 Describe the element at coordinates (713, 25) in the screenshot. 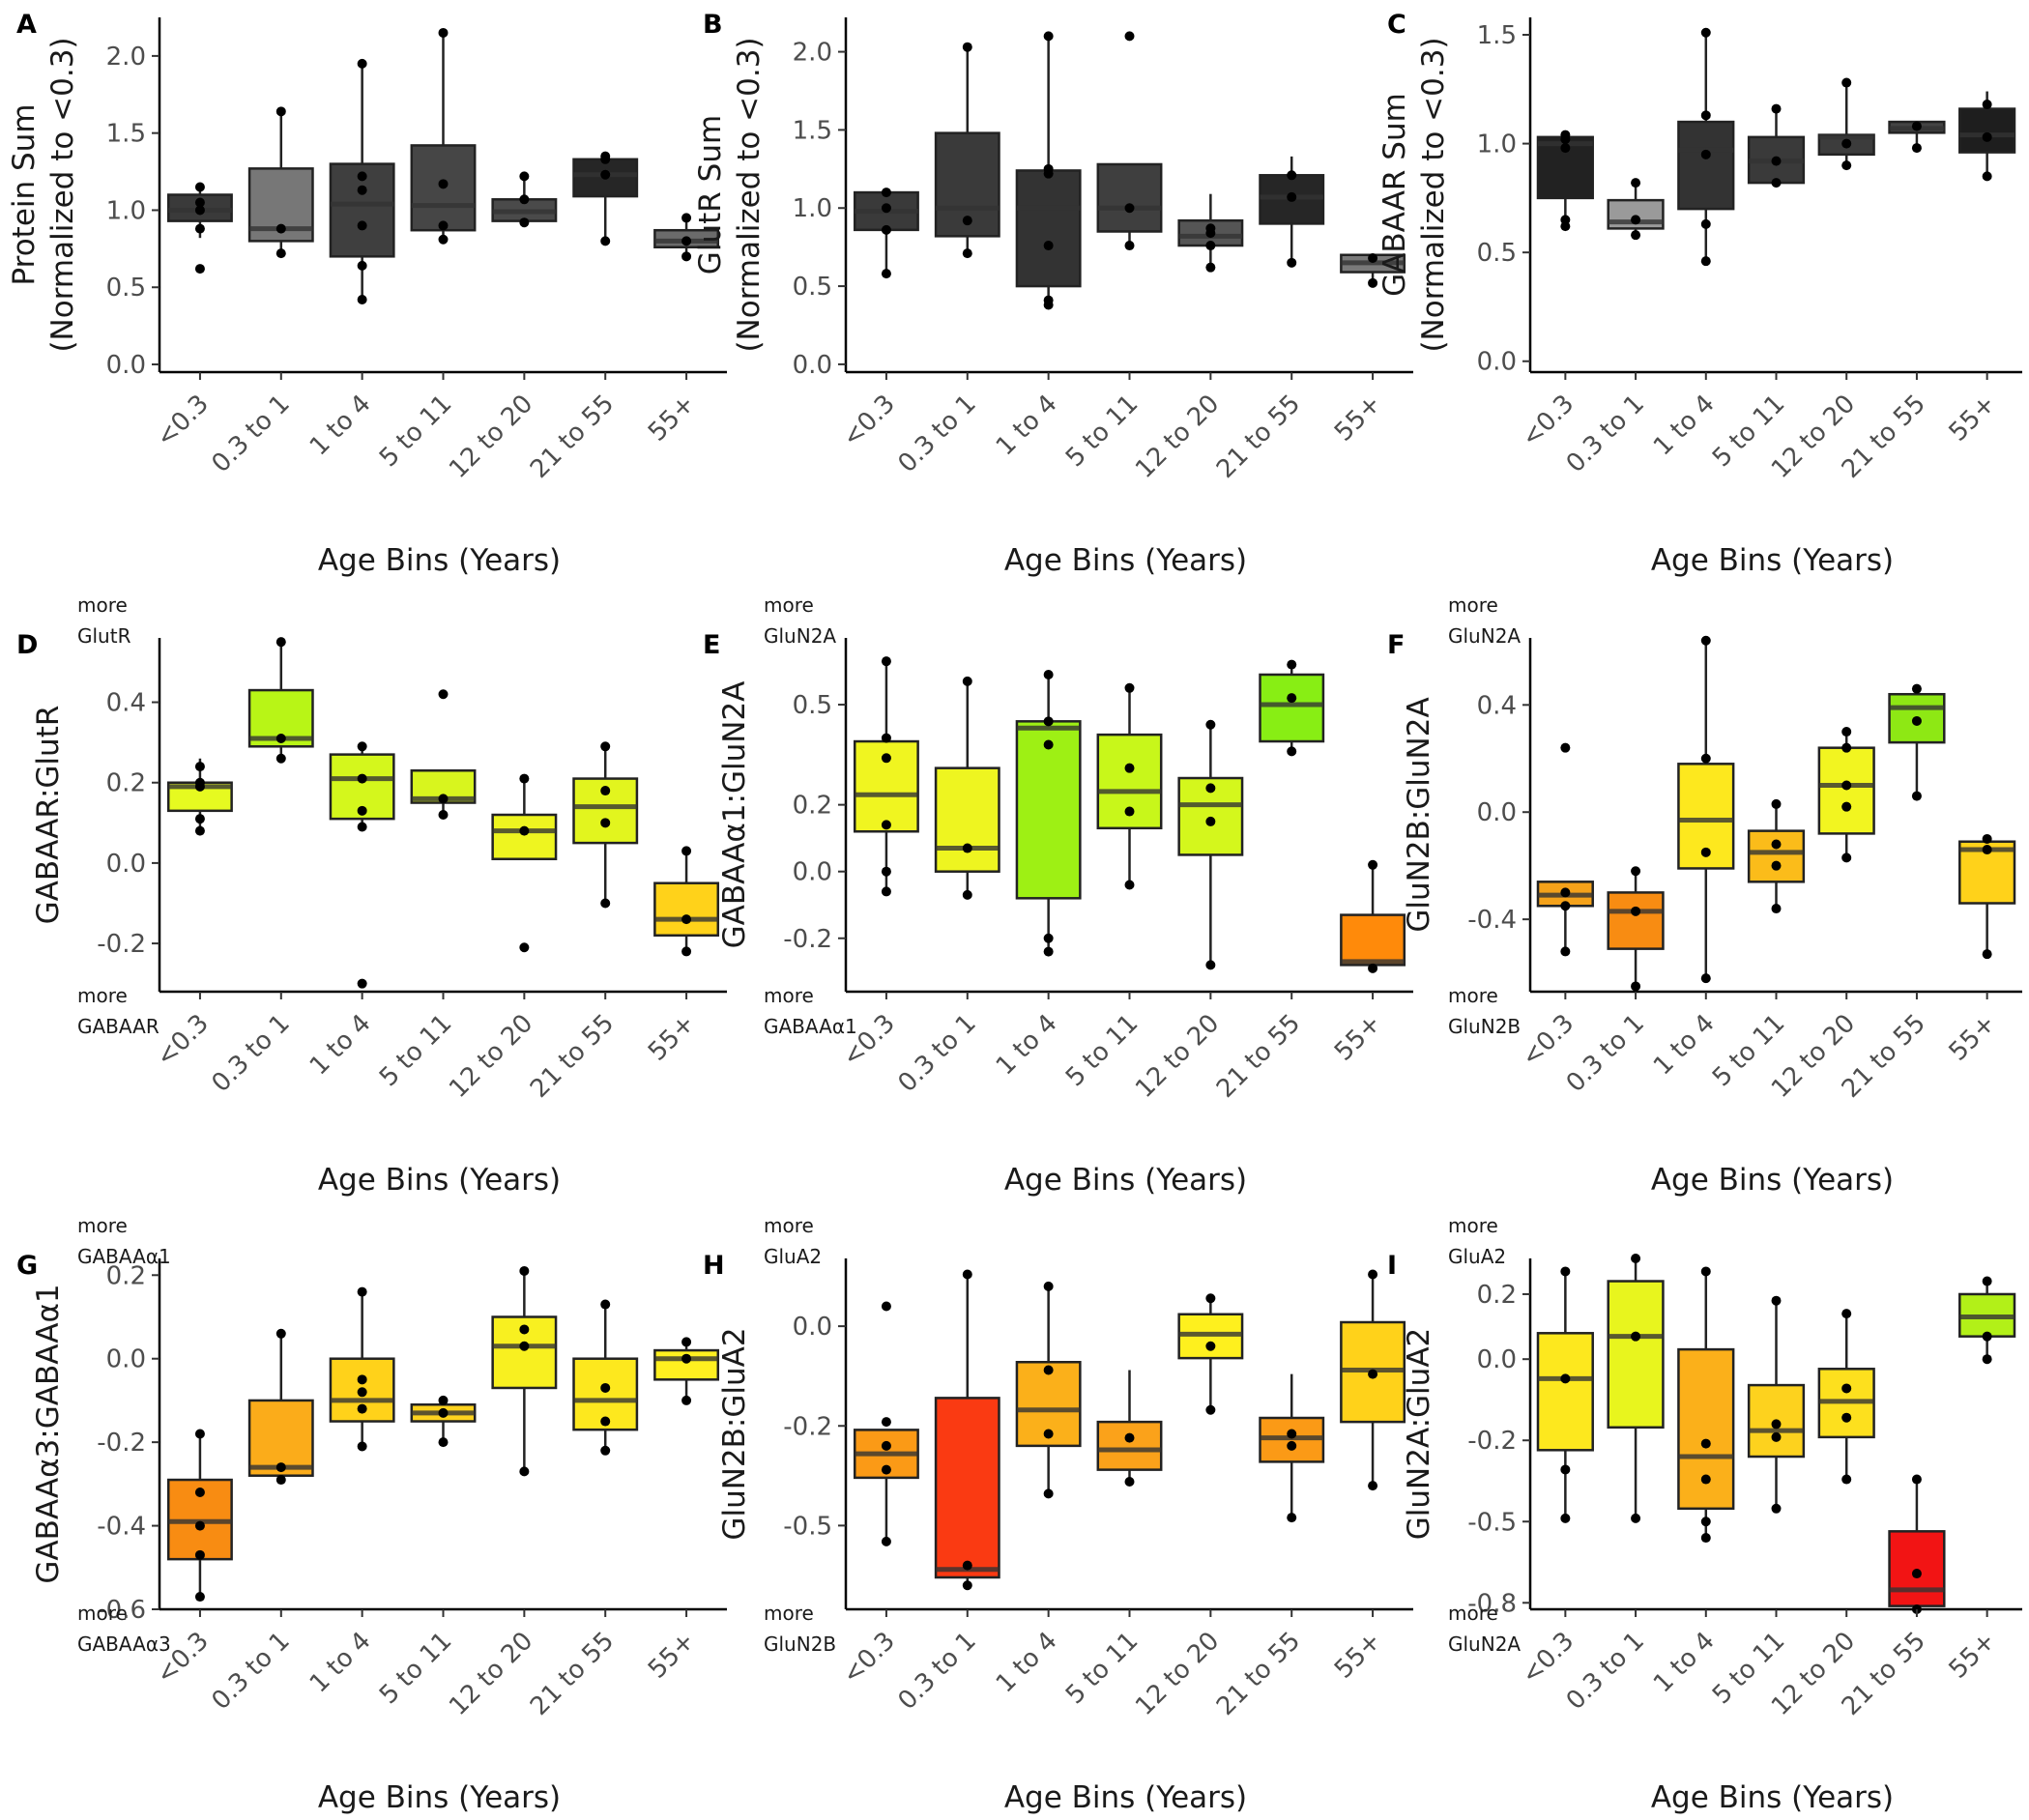

I see `panel-letter: B` at that location.